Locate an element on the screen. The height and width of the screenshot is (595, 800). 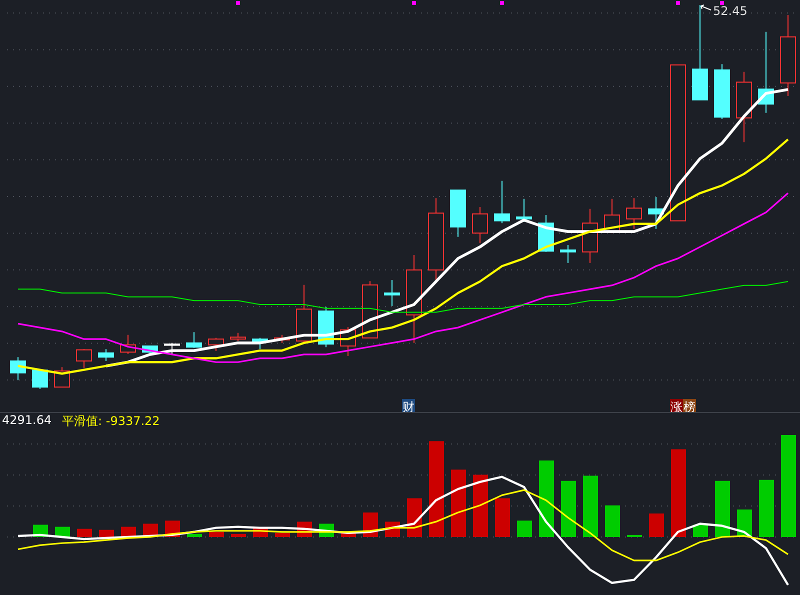
text: 涨榜 is located at coordinates (683, 407).